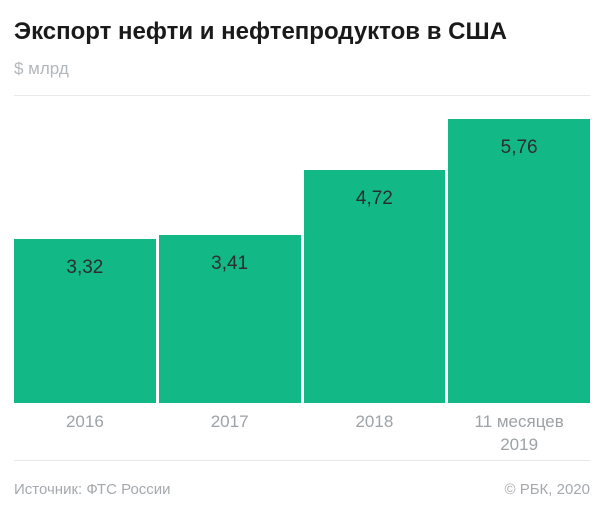 The height and width of the screenshot is (510, 604). I want to click on footer-divider, so click(302, 460).